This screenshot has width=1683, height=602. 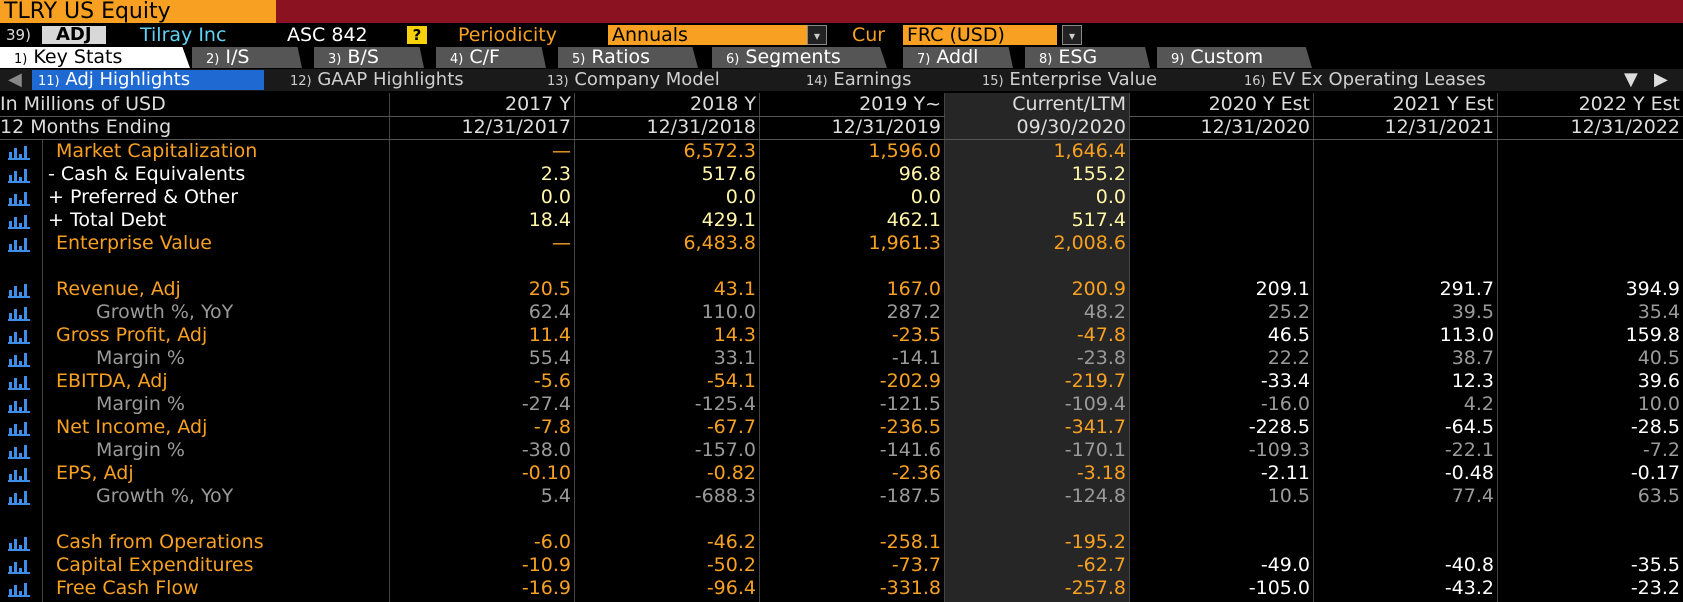 What do you see at coordinates (1095, 450) in the screenshot?
I see `table-cell: -170.1` at bounding box center [1095, 450].